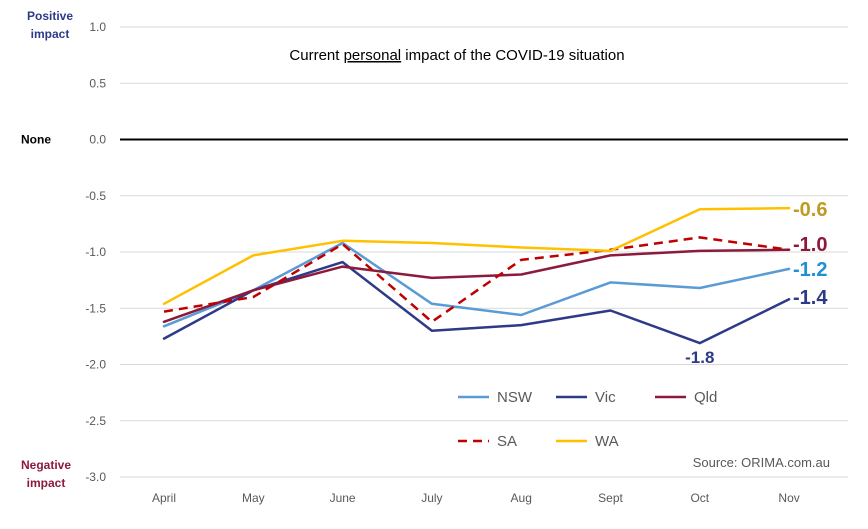 The height and width of the screenshot is (529, 868). Describe the element at coordinates (46, 465) in the screenshot. I see `negative-impact-label: Negative` at that location.